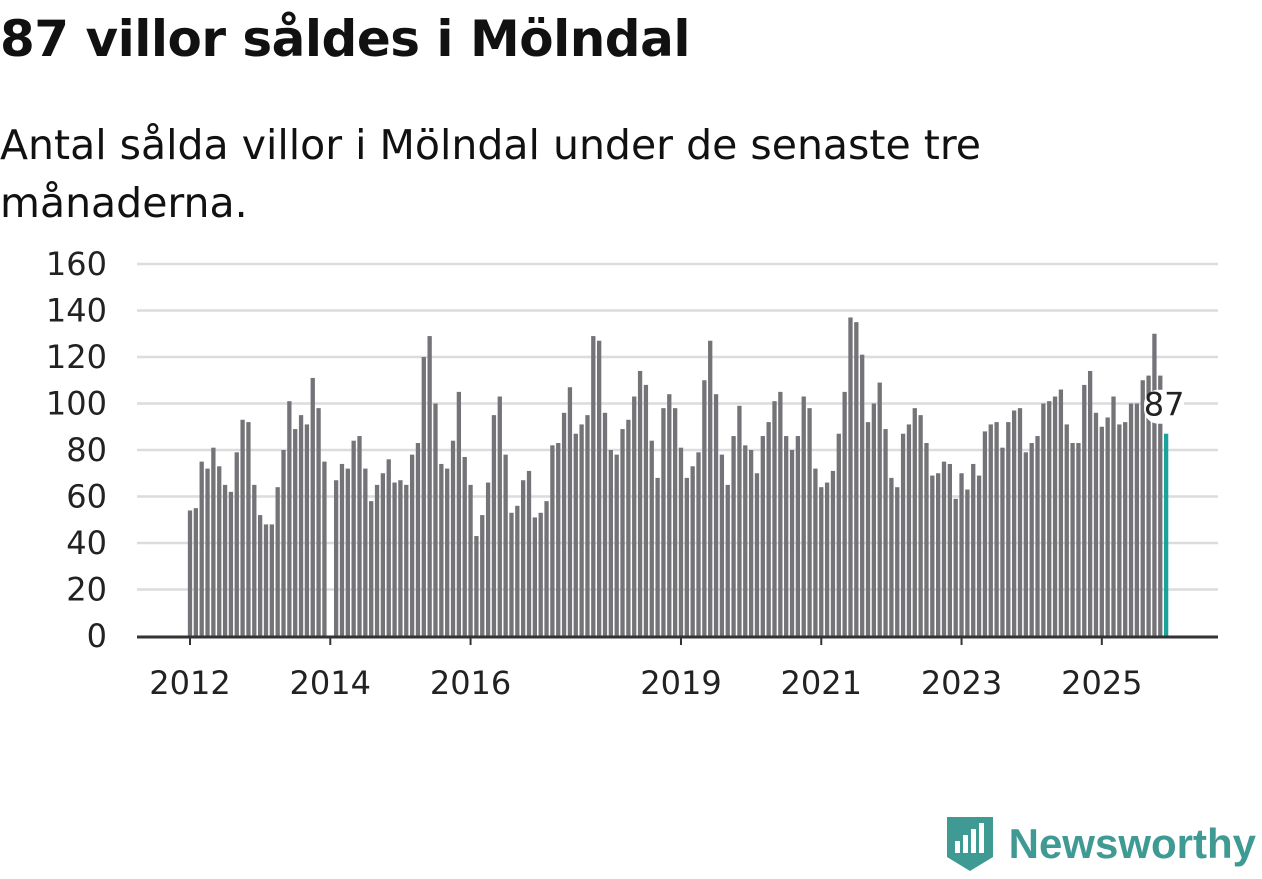  What do you see at coordinates (76, 450) in the screenshot?
I see `y-axis-labels: 0 20 40 60 80 100 120 140 160` at bounding box center [76, 450].